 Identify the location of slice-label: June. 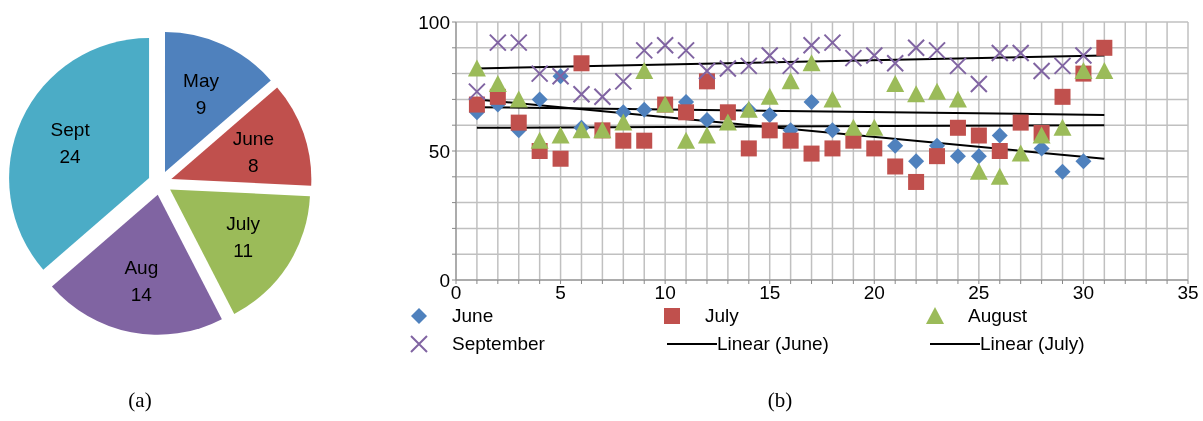
(253, 138).